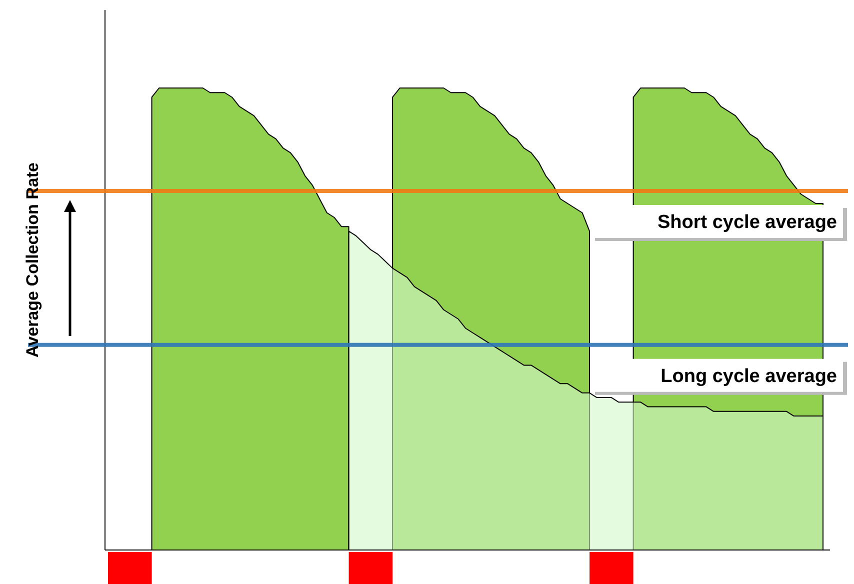 This screenshot has height=584, width=854. Describe the element at coordinates (748, 376) in the screenshot. I see `ref-line-label: Long cycle average` at that location.